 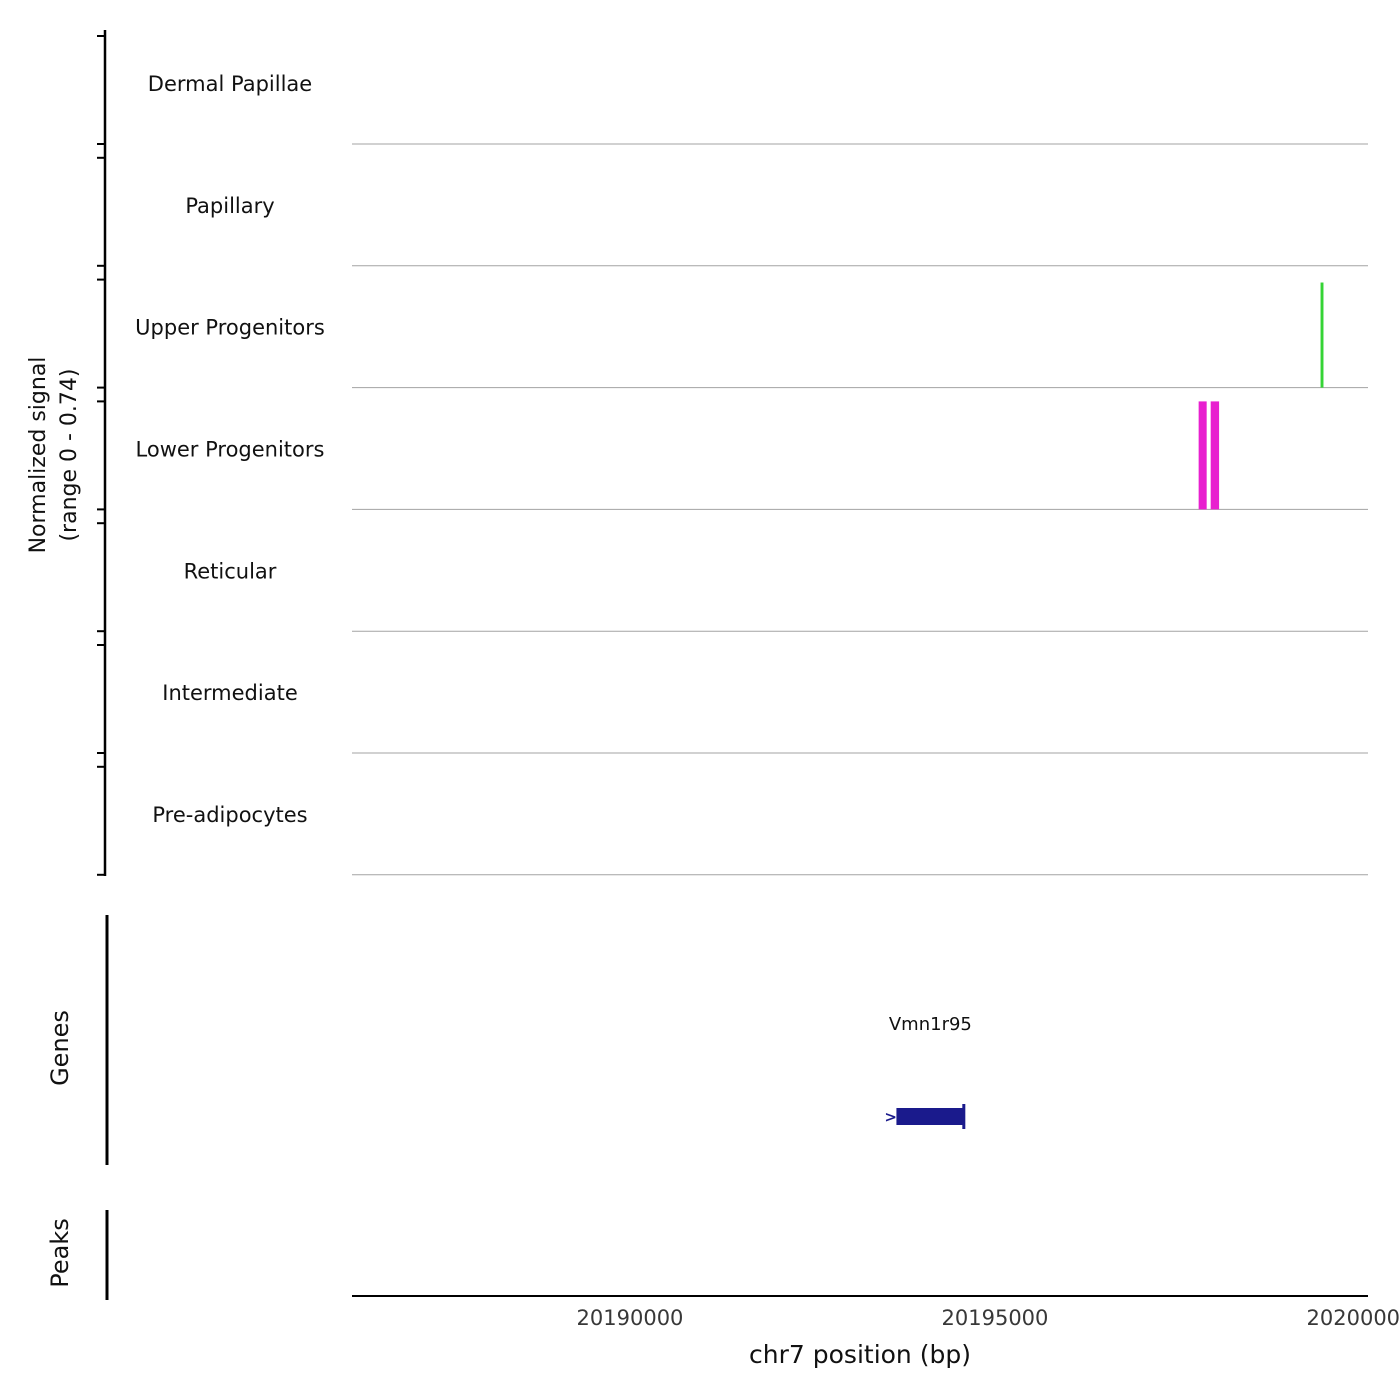 I want to click on y-axis-label: Normalized signal (range 0 - 0.74), so click(x=55, y=455).